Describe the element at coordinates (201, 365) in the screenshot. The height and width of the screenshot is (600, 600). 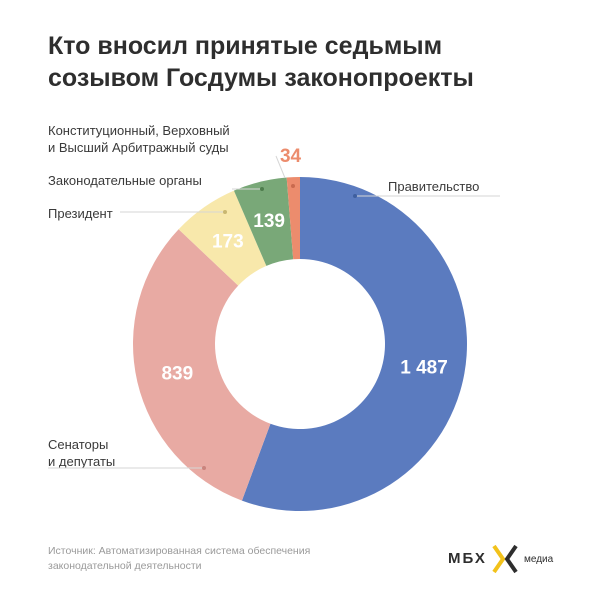
I see `slice-senators` at that location.